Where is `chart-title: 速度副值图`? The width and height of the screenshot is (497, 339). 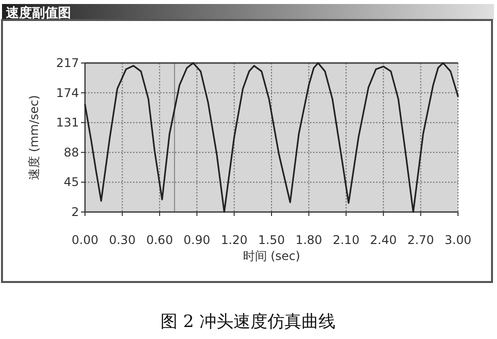 chart-title: 速度副值图 is located at coordinates (38, 13).